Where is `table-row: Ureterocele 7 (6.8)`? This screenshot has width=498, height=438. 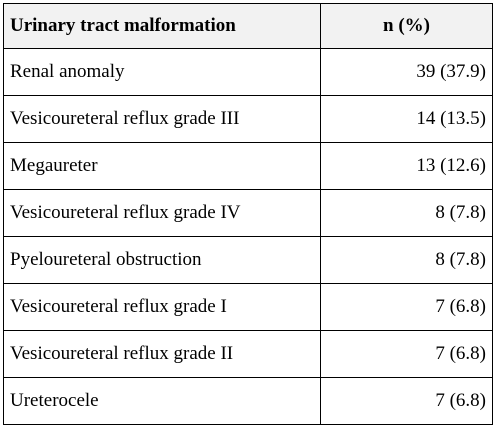
table-row: Ureterocele 7 (6.8) is located at coordinates (248, 401).